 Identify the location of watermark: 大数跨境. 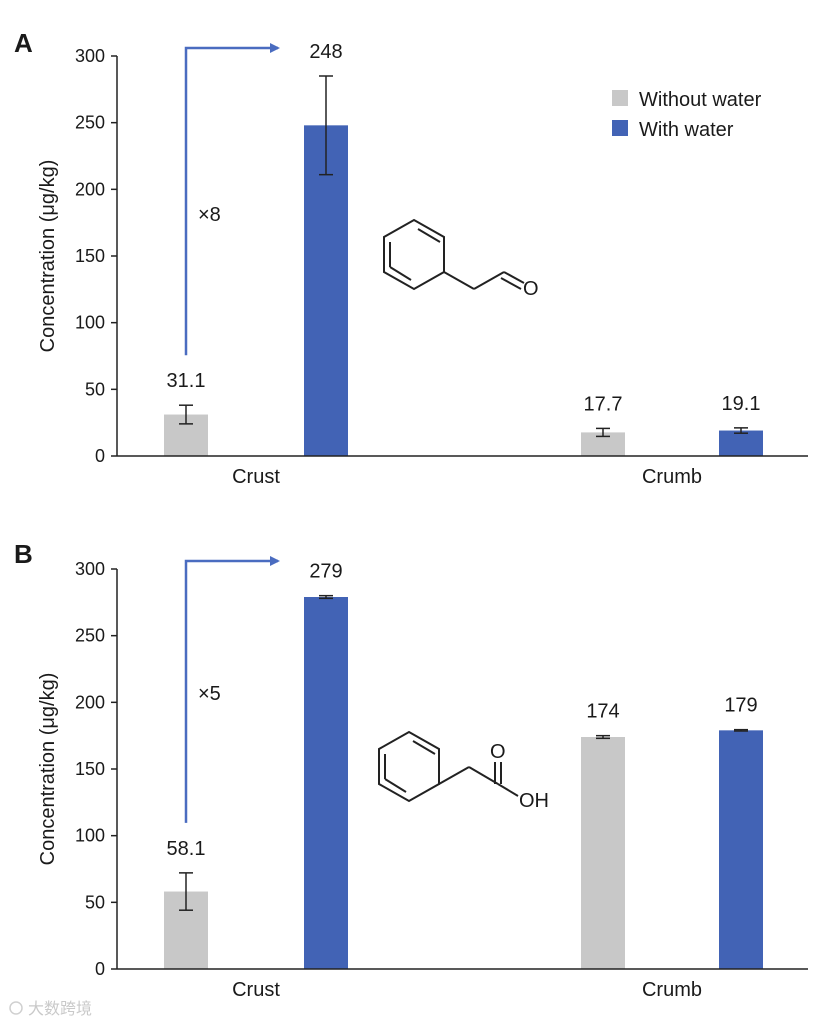
(50, 1008).